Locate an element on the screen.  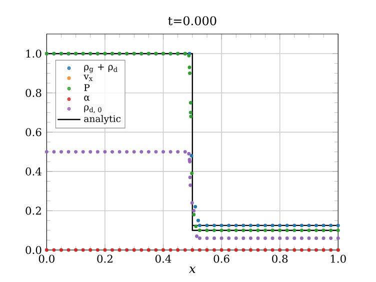
y-tick-label: 0.4 is located at coordinates (34, 171).